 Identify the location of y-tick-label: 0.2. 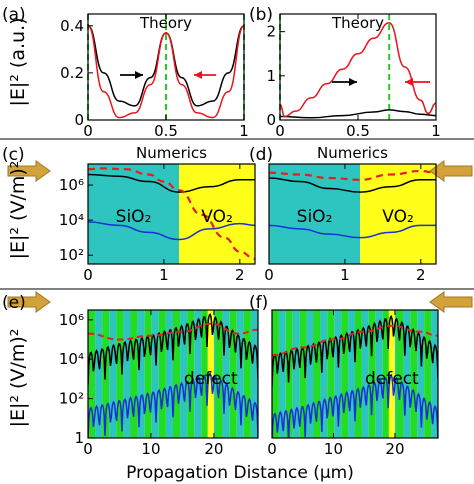
(72, 73).